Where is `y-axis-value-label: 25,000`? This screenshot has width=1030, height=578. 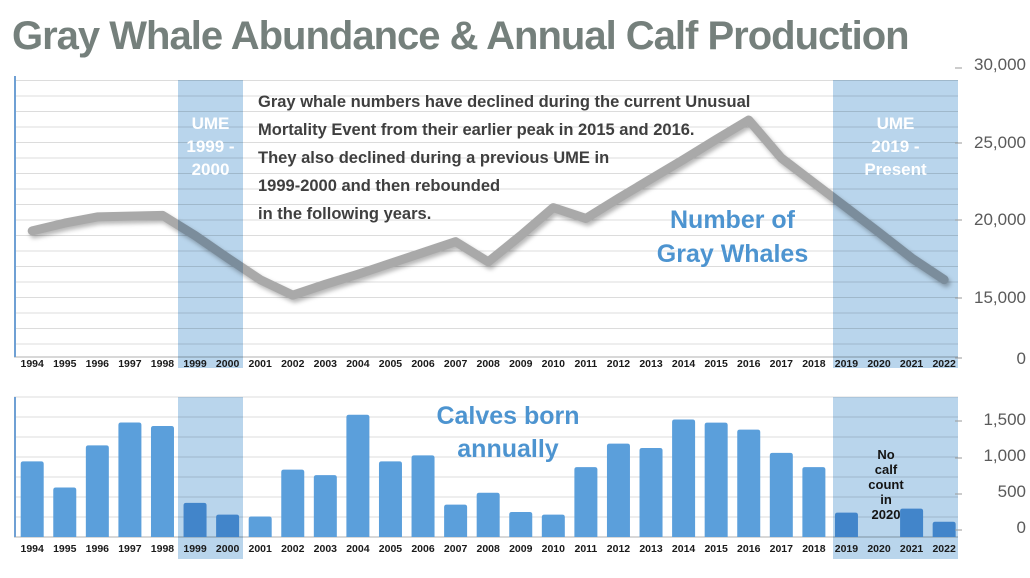
y-axis-value-label: 25,000 is located at coordinates (1000, 142).